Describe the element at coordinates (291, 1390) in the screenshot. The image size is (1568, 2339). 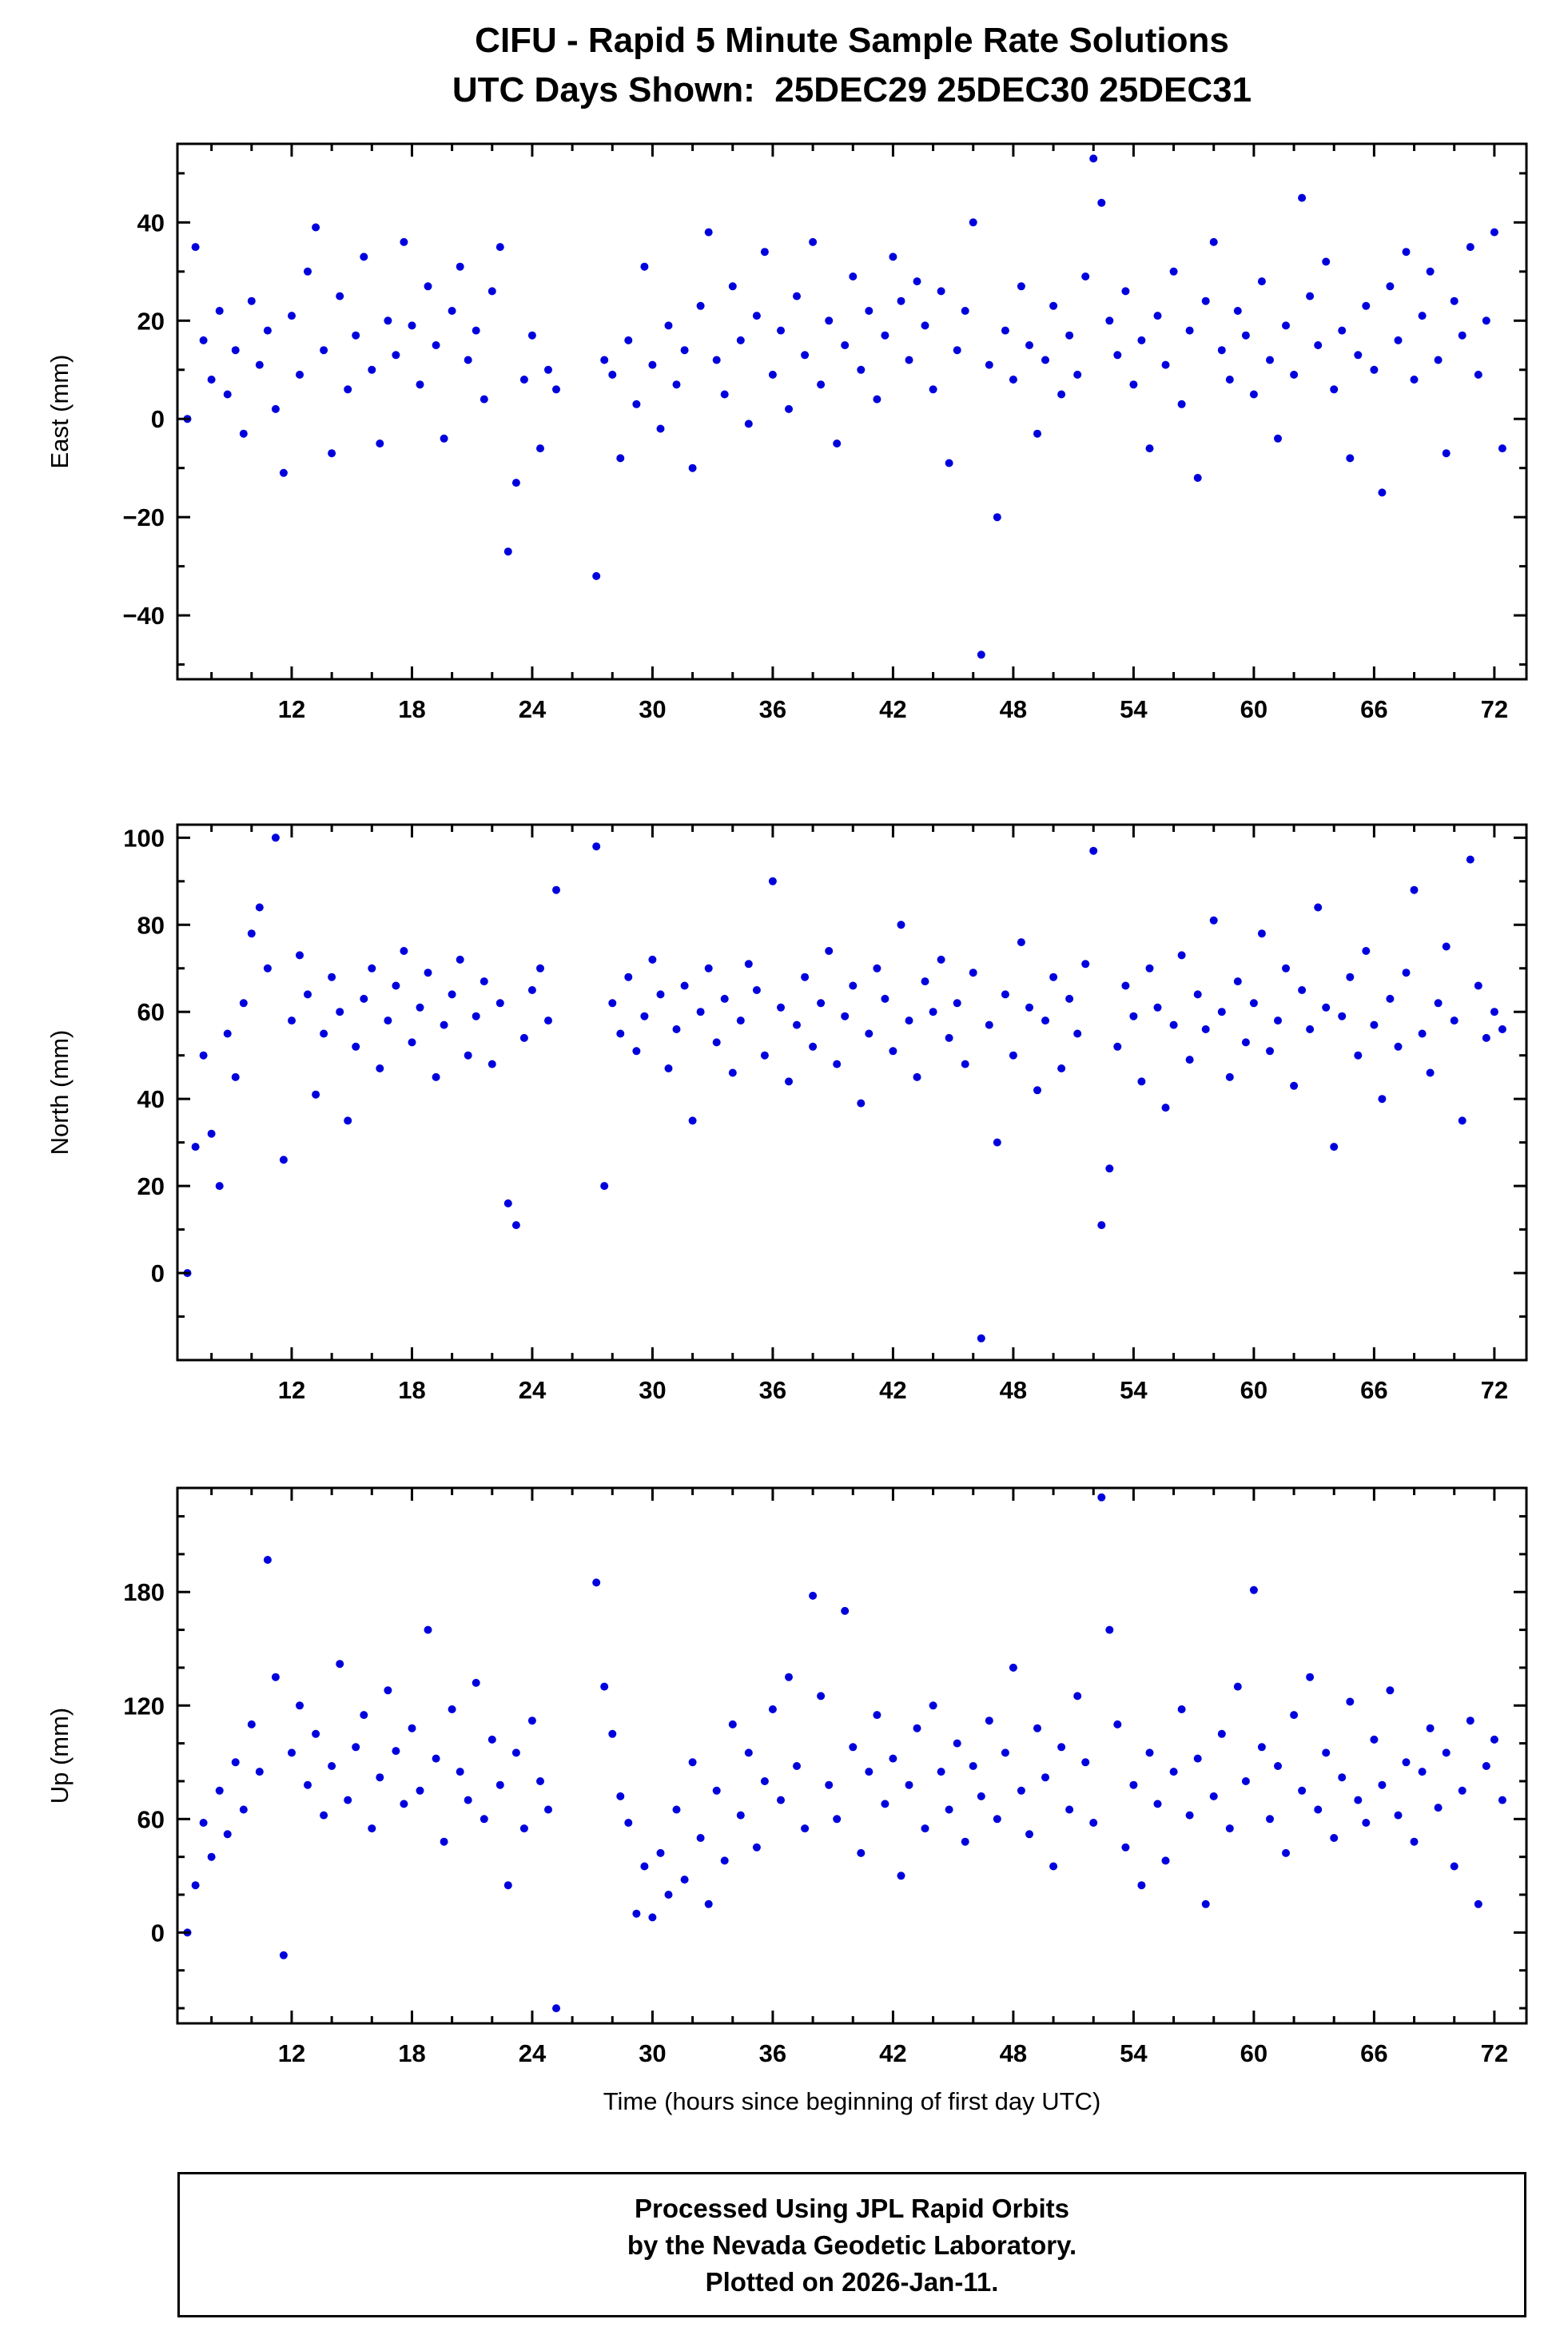
I see `north-x-tick-label: 12` at that location.